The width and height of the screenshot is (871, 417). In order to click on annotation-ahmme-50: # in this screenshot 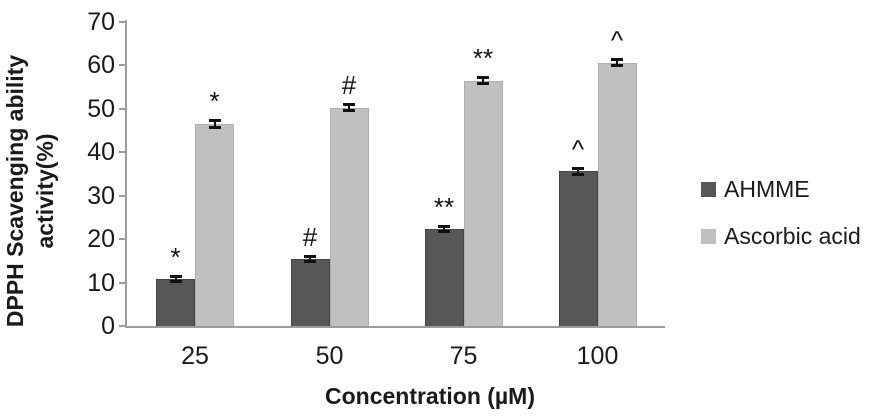, I will do `click(310, 236)`.